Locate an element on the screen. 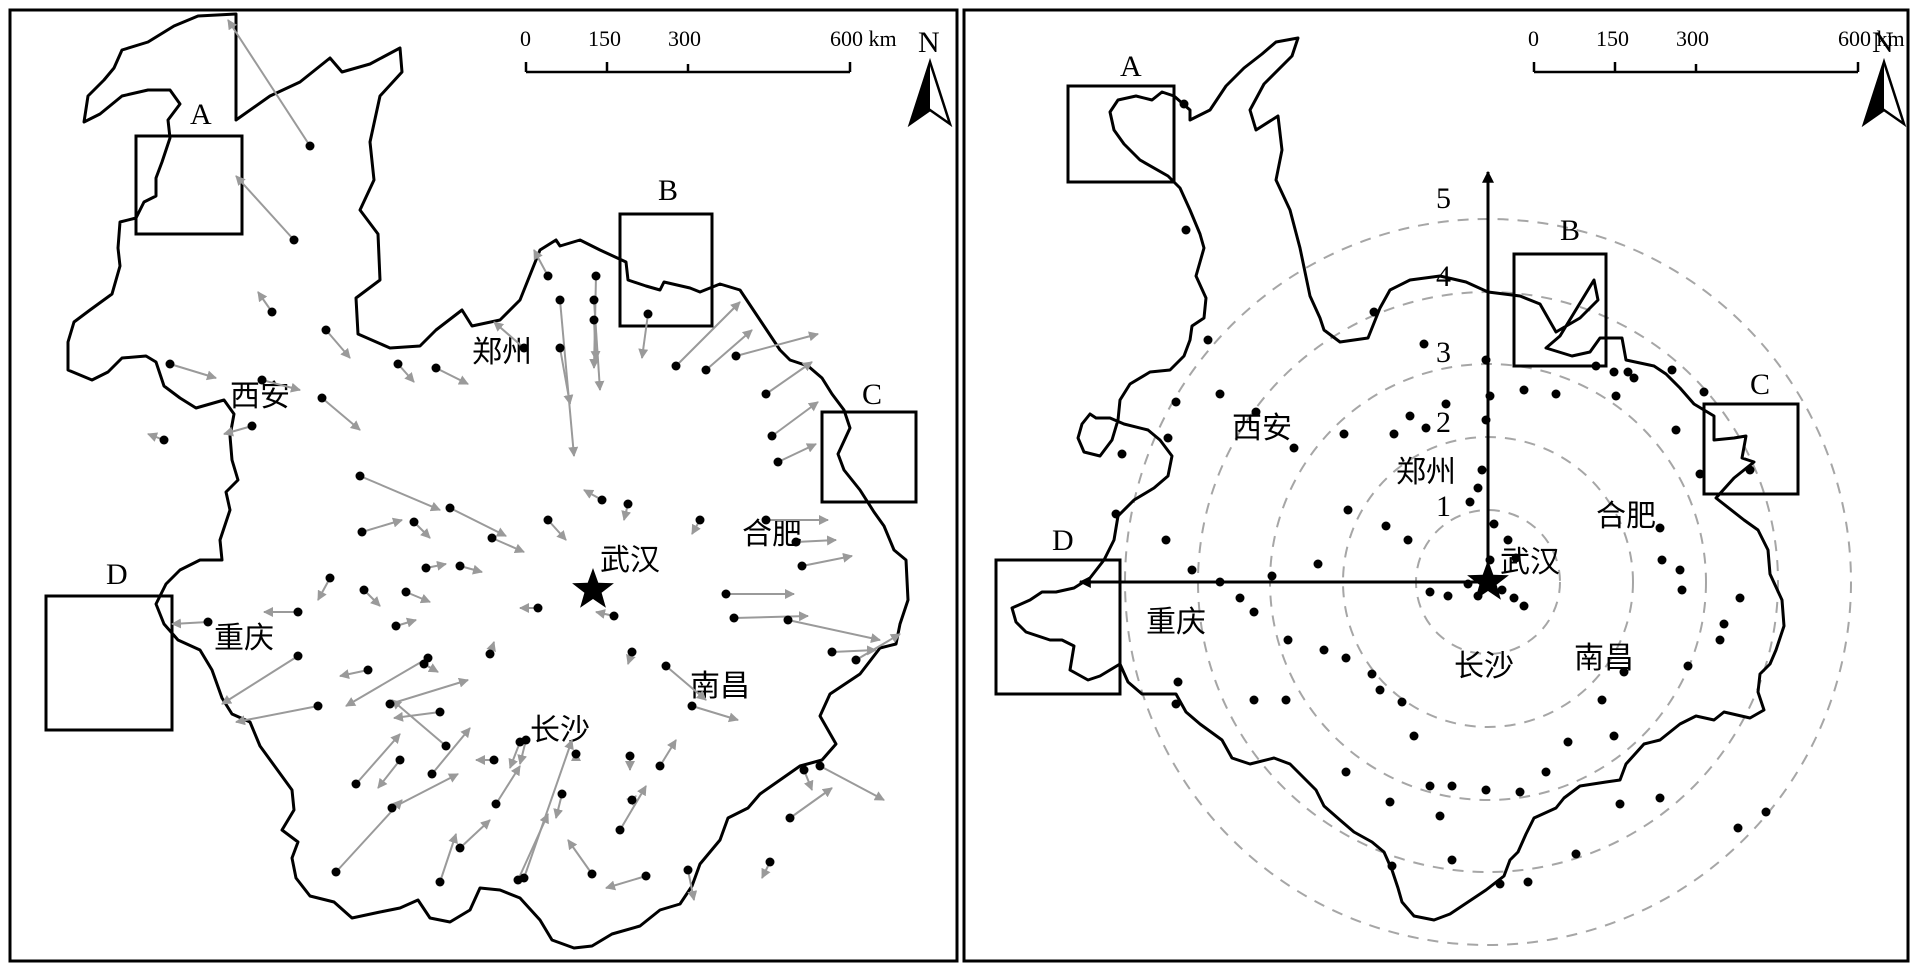  right-box-d is located at coordinates (1058, 627).